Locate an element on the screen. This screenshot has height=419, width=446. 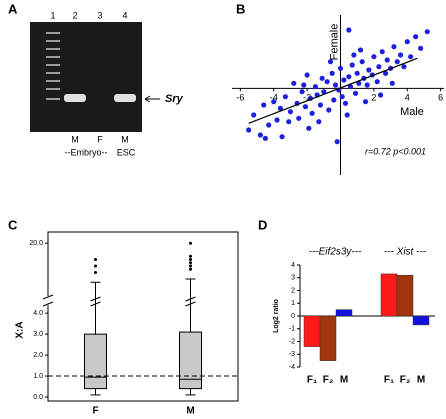
y-axis-label: Log2 ratio is located at coordinates (276, 316).